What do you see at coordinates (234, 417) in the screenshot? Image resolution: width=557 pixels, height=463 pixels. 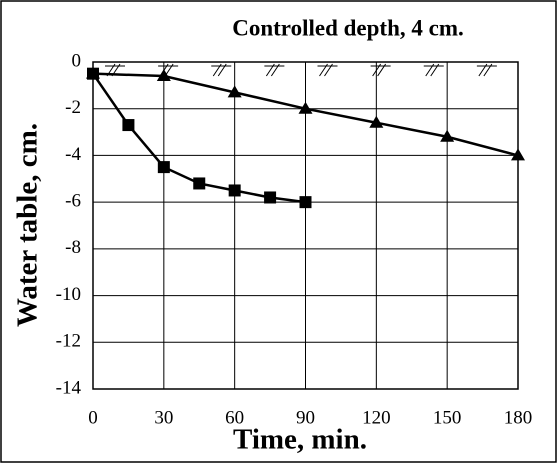 I see `x-tick-label: 60` at bounding box center [234, 417].